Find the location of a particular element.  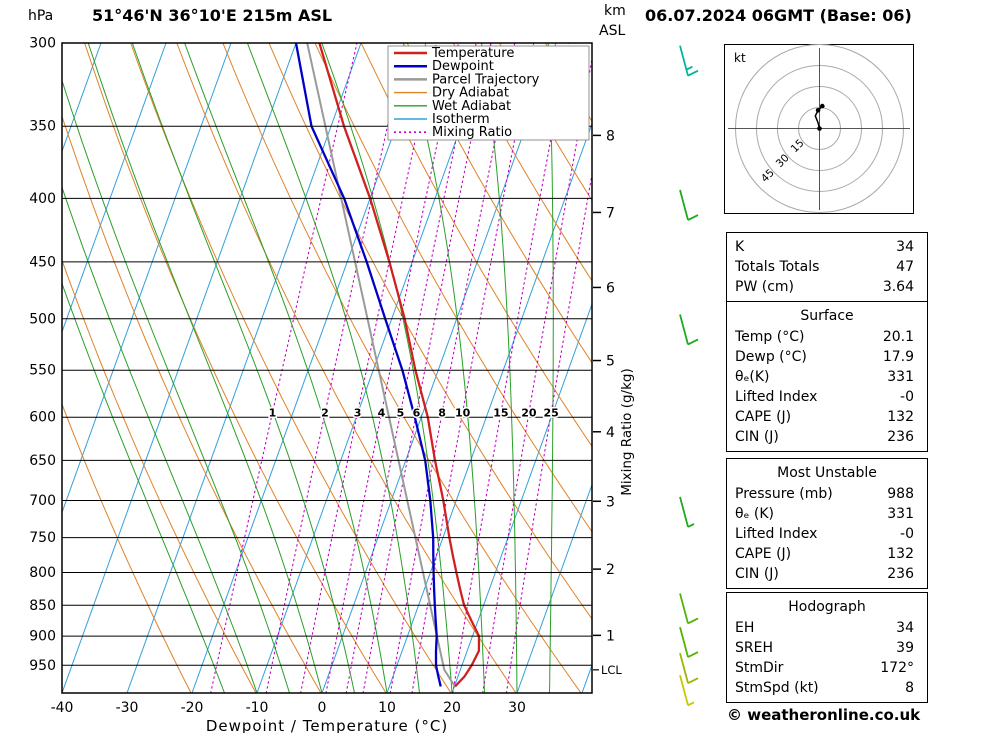

svg-text: Dry Adiabat is located at coordinates (470, 93).